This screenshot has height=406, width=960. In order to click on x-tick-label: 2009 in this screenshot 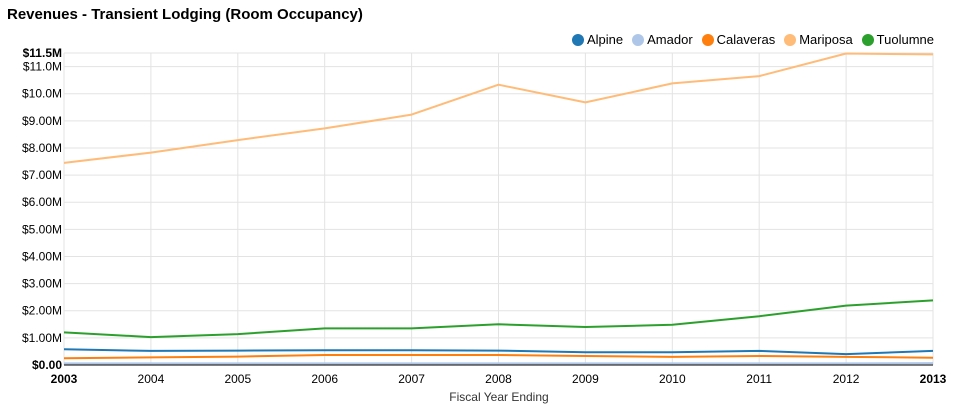, I will do `click(585, 379)`.